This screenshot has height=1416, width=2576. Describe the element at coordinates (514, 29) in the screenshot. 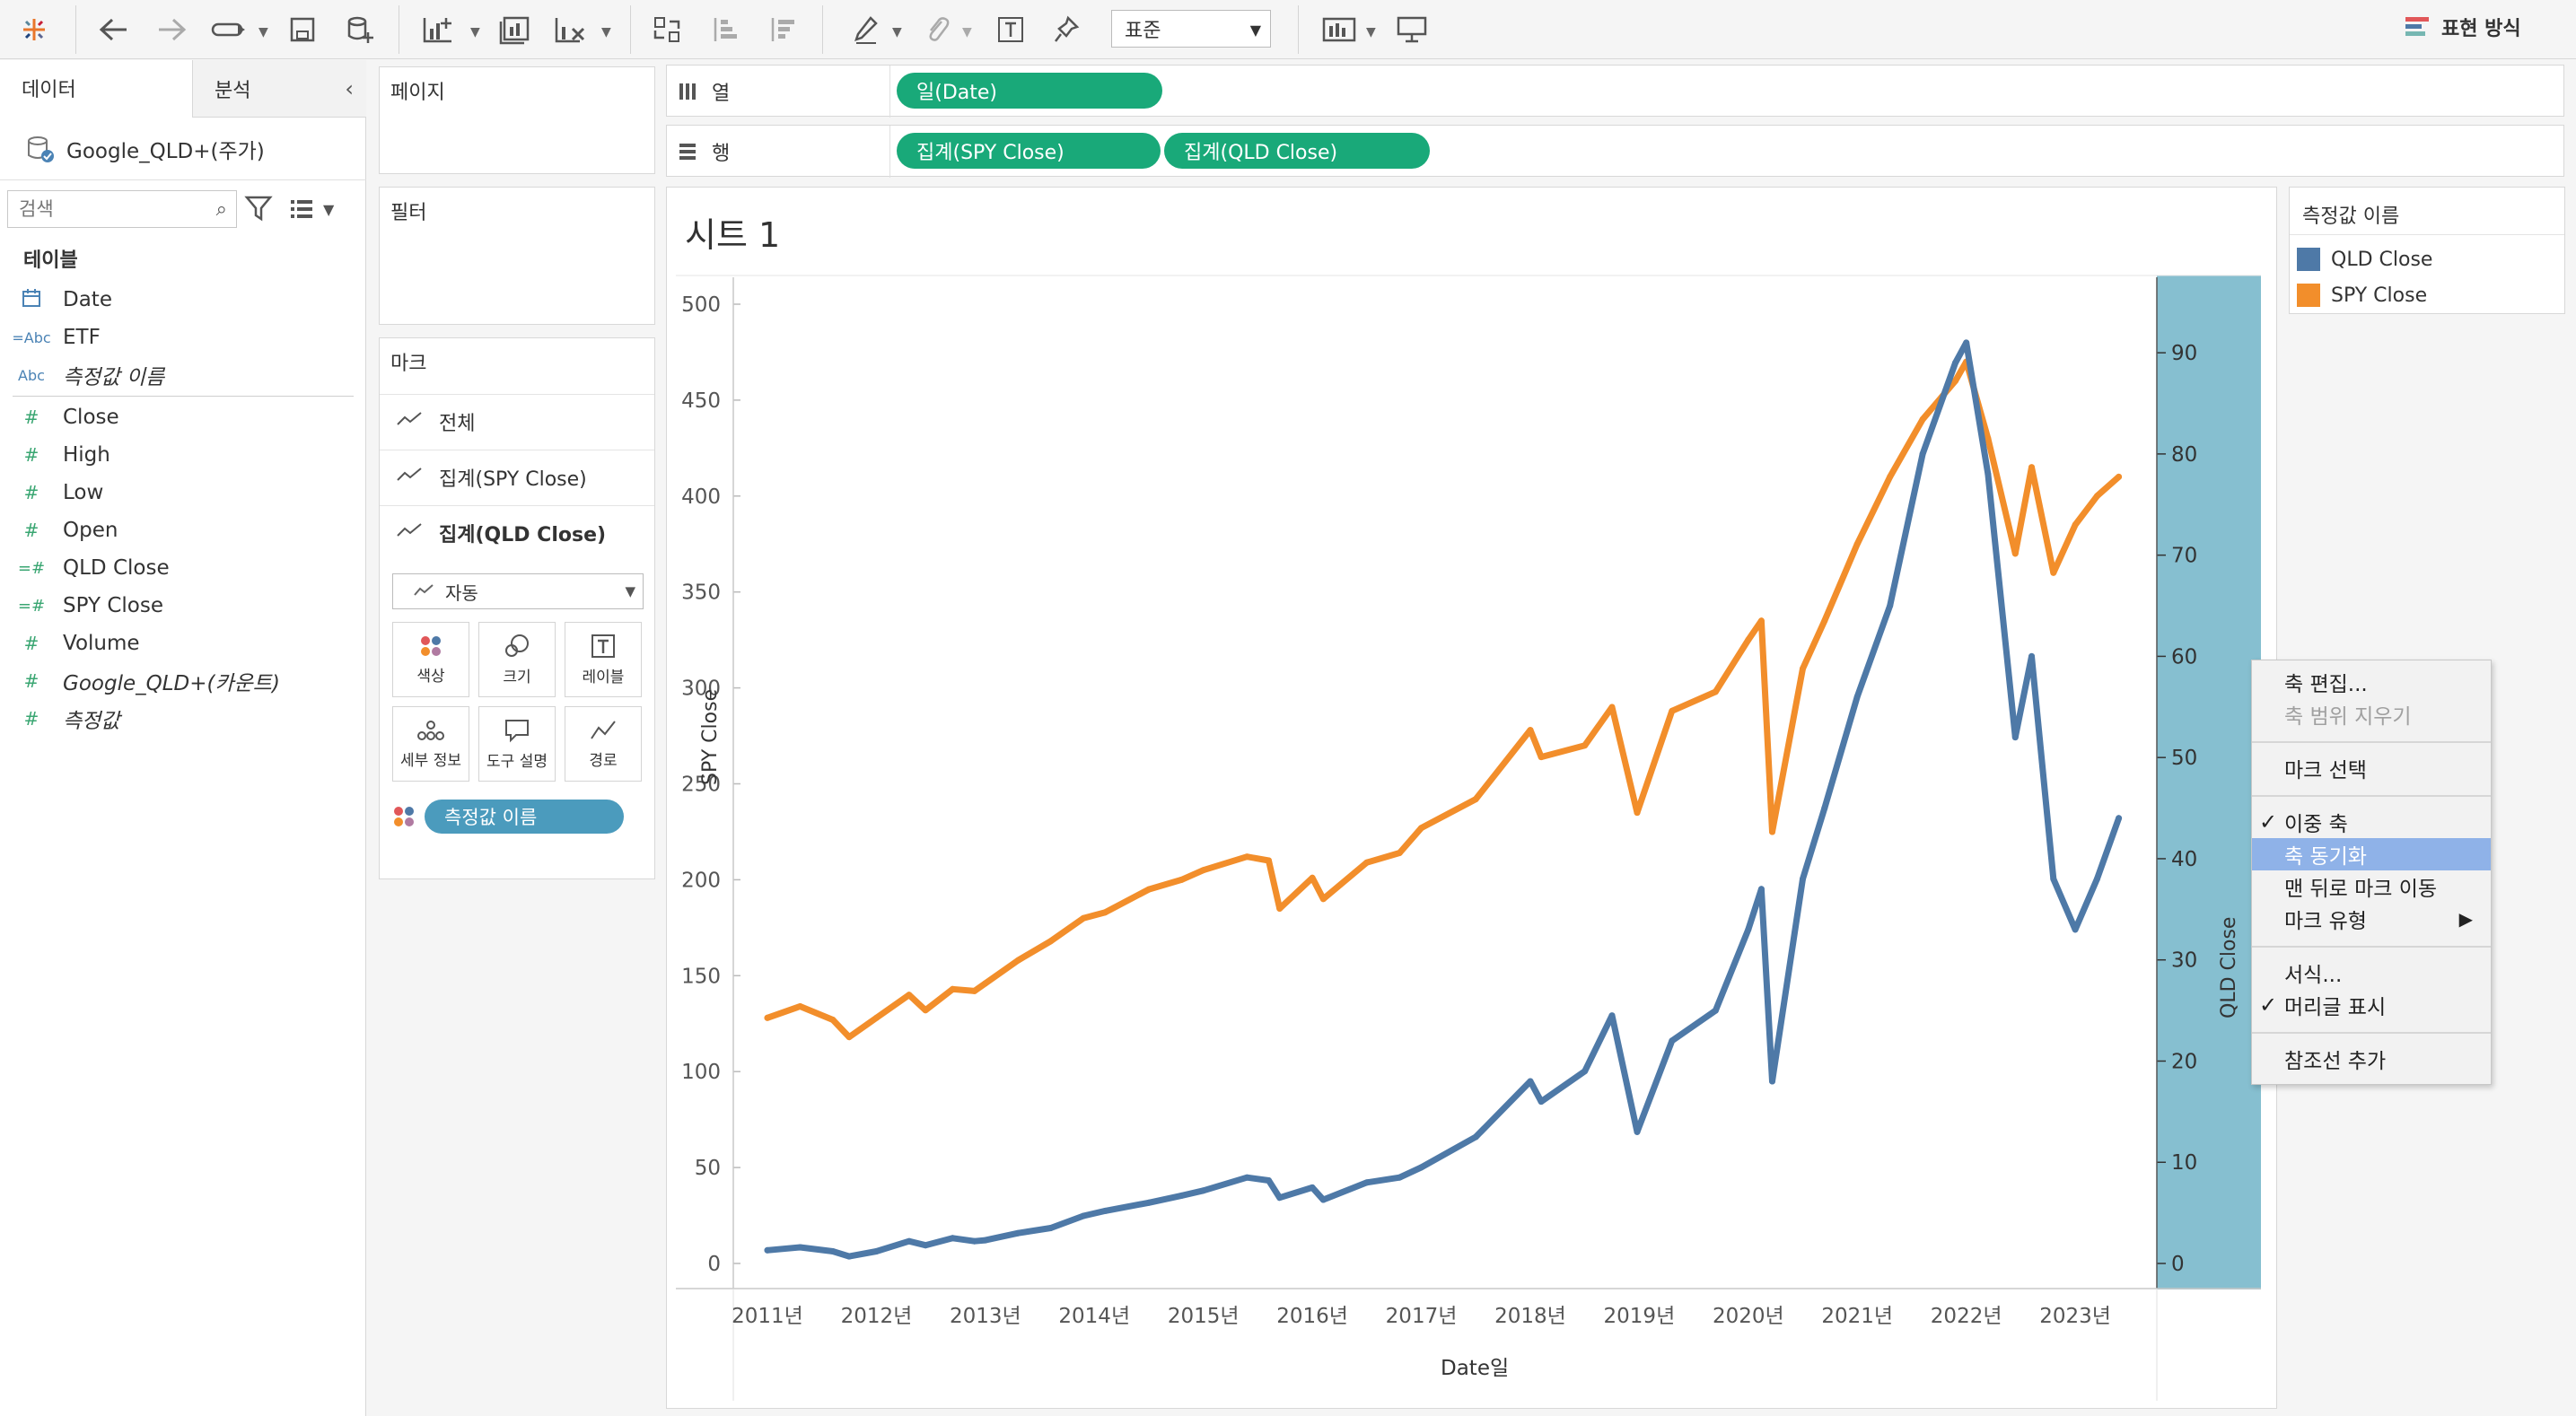

I see `duplicate-sheet-icon` at that location.